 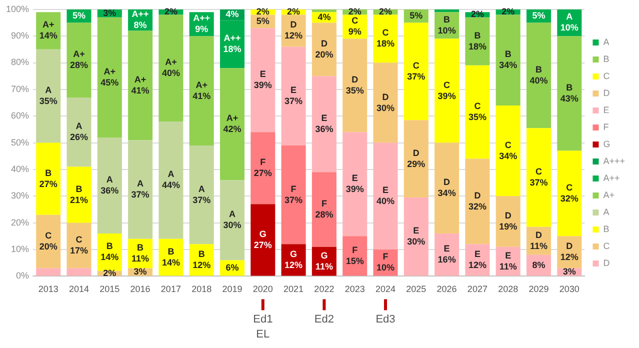 I want to click on data-label: D 12%, so click(x=293, y=30).